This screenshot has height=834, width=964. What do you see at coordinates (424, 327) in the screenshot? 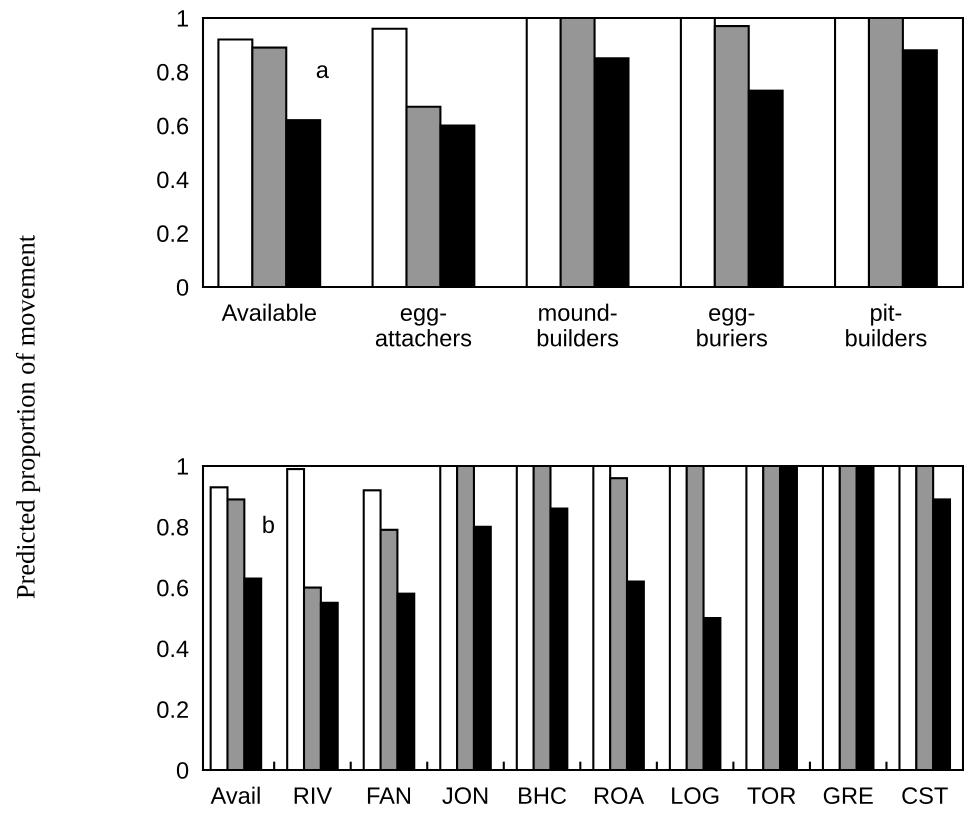
I see `x-tick-label: egg- attachers` at bounding box center [424, 327].